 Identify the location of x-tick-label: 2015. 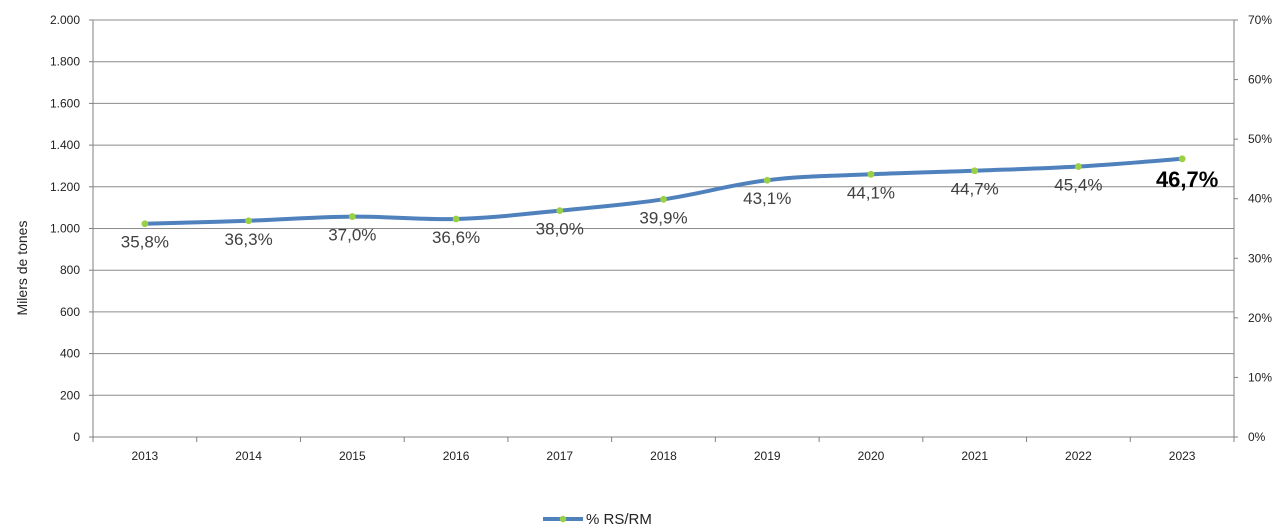
(352, 456).